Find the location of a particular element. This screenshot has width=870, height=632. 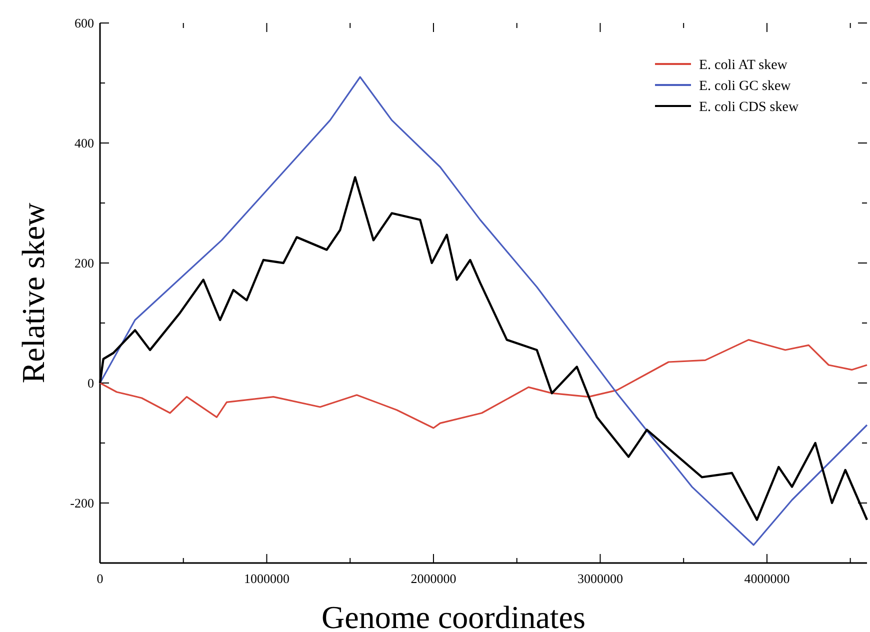

x-tick-label: 4000000 is located at coordinates (767, 578).